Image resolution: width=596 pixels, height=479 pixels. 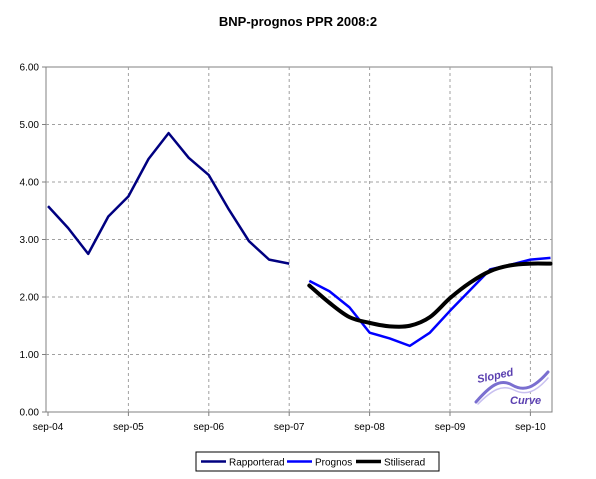 What do you see at coordinates (530, 427) in the screenshot?
I see `x-tick-label: sep-10` at bounding box center [530, 427].